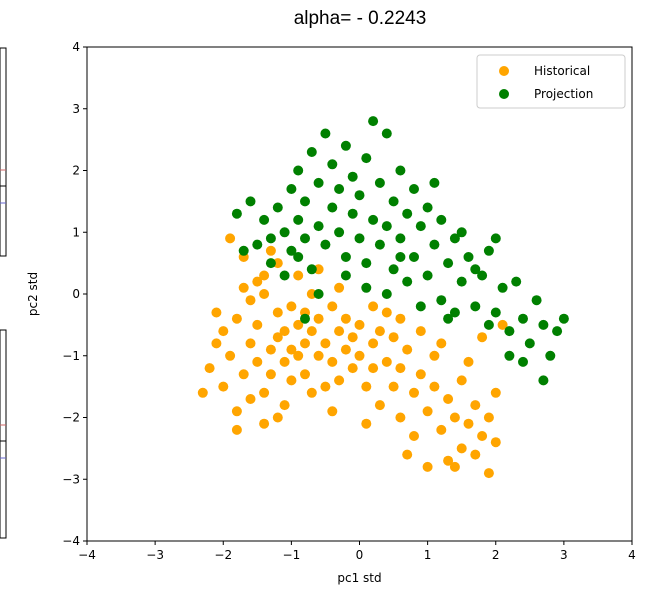  I want to click on x-tick-label: −3, so click(155, 555).